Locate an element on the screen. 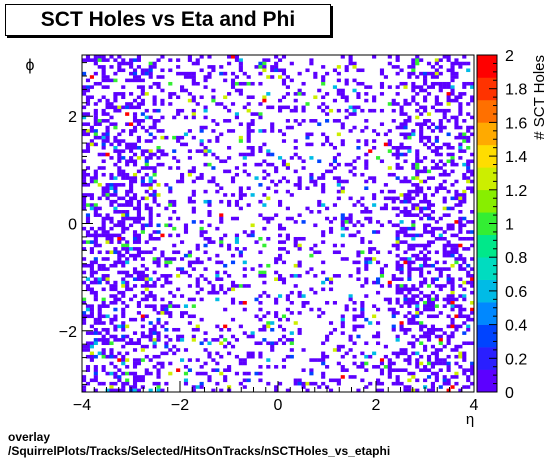 The width and height of the screenshot is (546, 462). color-scale-band is located at coordinates (487, 313).